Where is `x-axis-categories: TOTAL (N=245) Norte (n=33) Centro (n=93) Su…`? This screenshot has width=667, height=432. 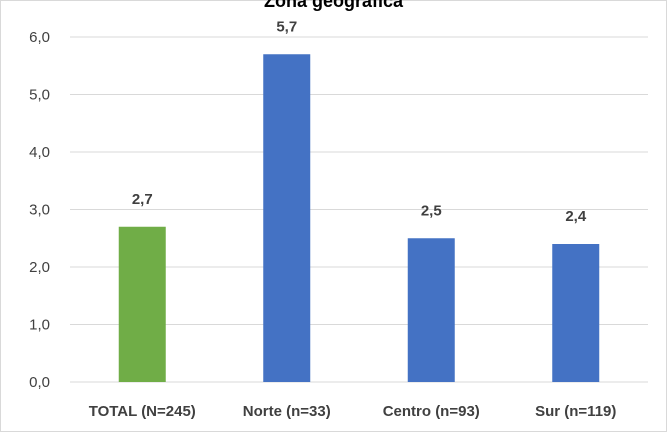
x-axis-categories: TOTAL (N=245) Norte (n=33) Centro (n=93) Su… is located at coordinates (353, 411).